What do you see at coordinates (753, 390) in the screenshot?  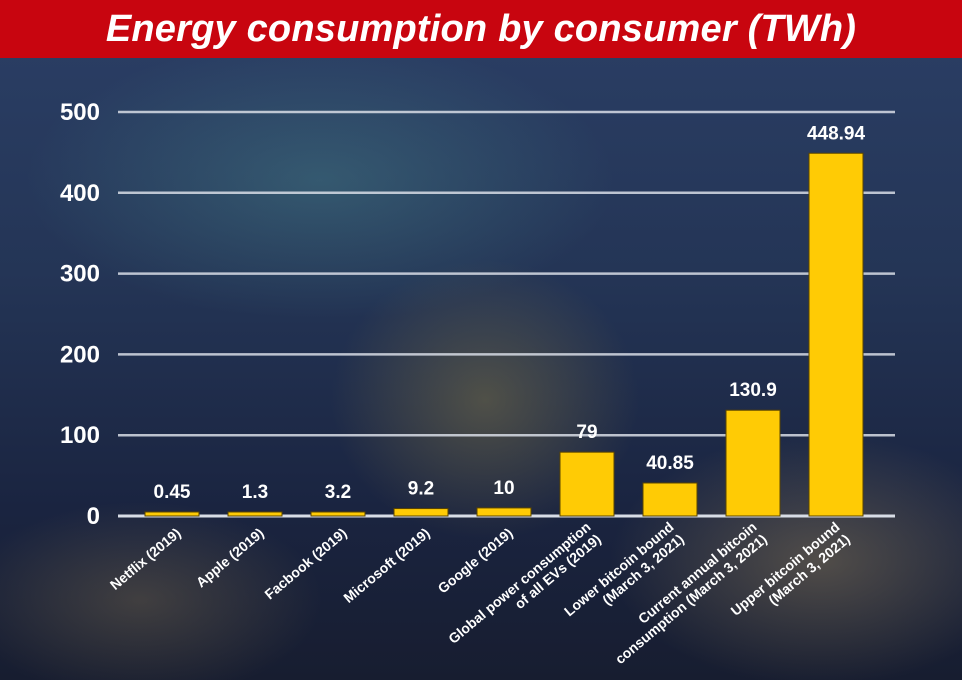 I see `data-label: 130.9` at bounding box center [753, 390].